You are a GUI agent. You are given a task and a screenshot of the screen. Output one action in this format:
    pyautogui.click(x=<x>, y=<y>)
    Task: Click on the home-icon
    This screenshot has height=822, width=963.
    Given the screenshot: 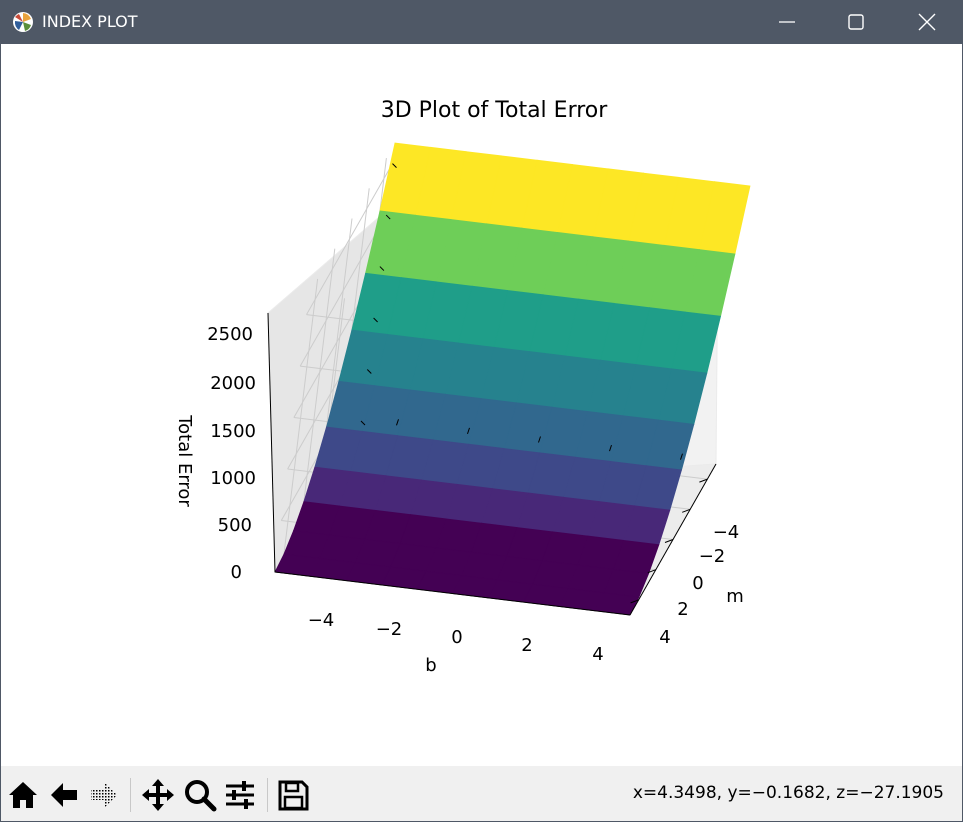 What is the action you would take?
    pyautogui.click(x=23, y=795)
    